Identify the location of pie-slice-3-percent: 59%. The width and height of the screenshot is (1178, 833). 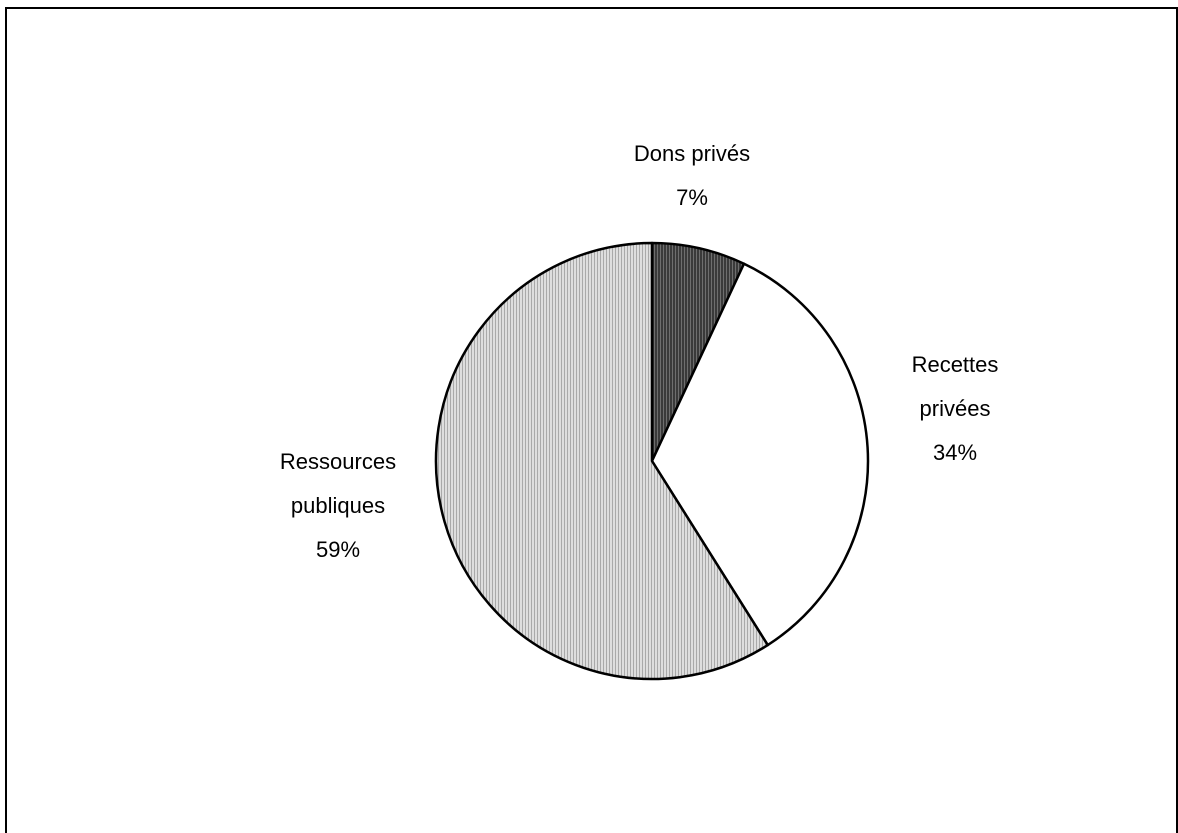
(338, 549).